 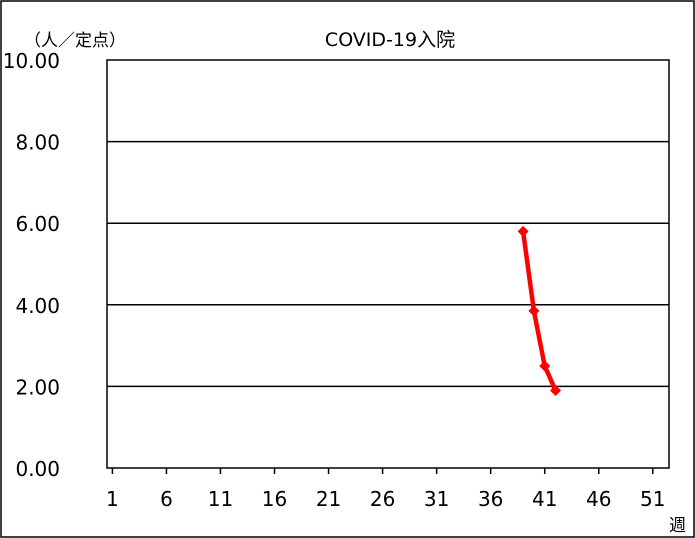 What do you see at coordinates (37, 469) in the screenshot?
I see `y-tick-label: 0.00` at bounding box center [37, 469].